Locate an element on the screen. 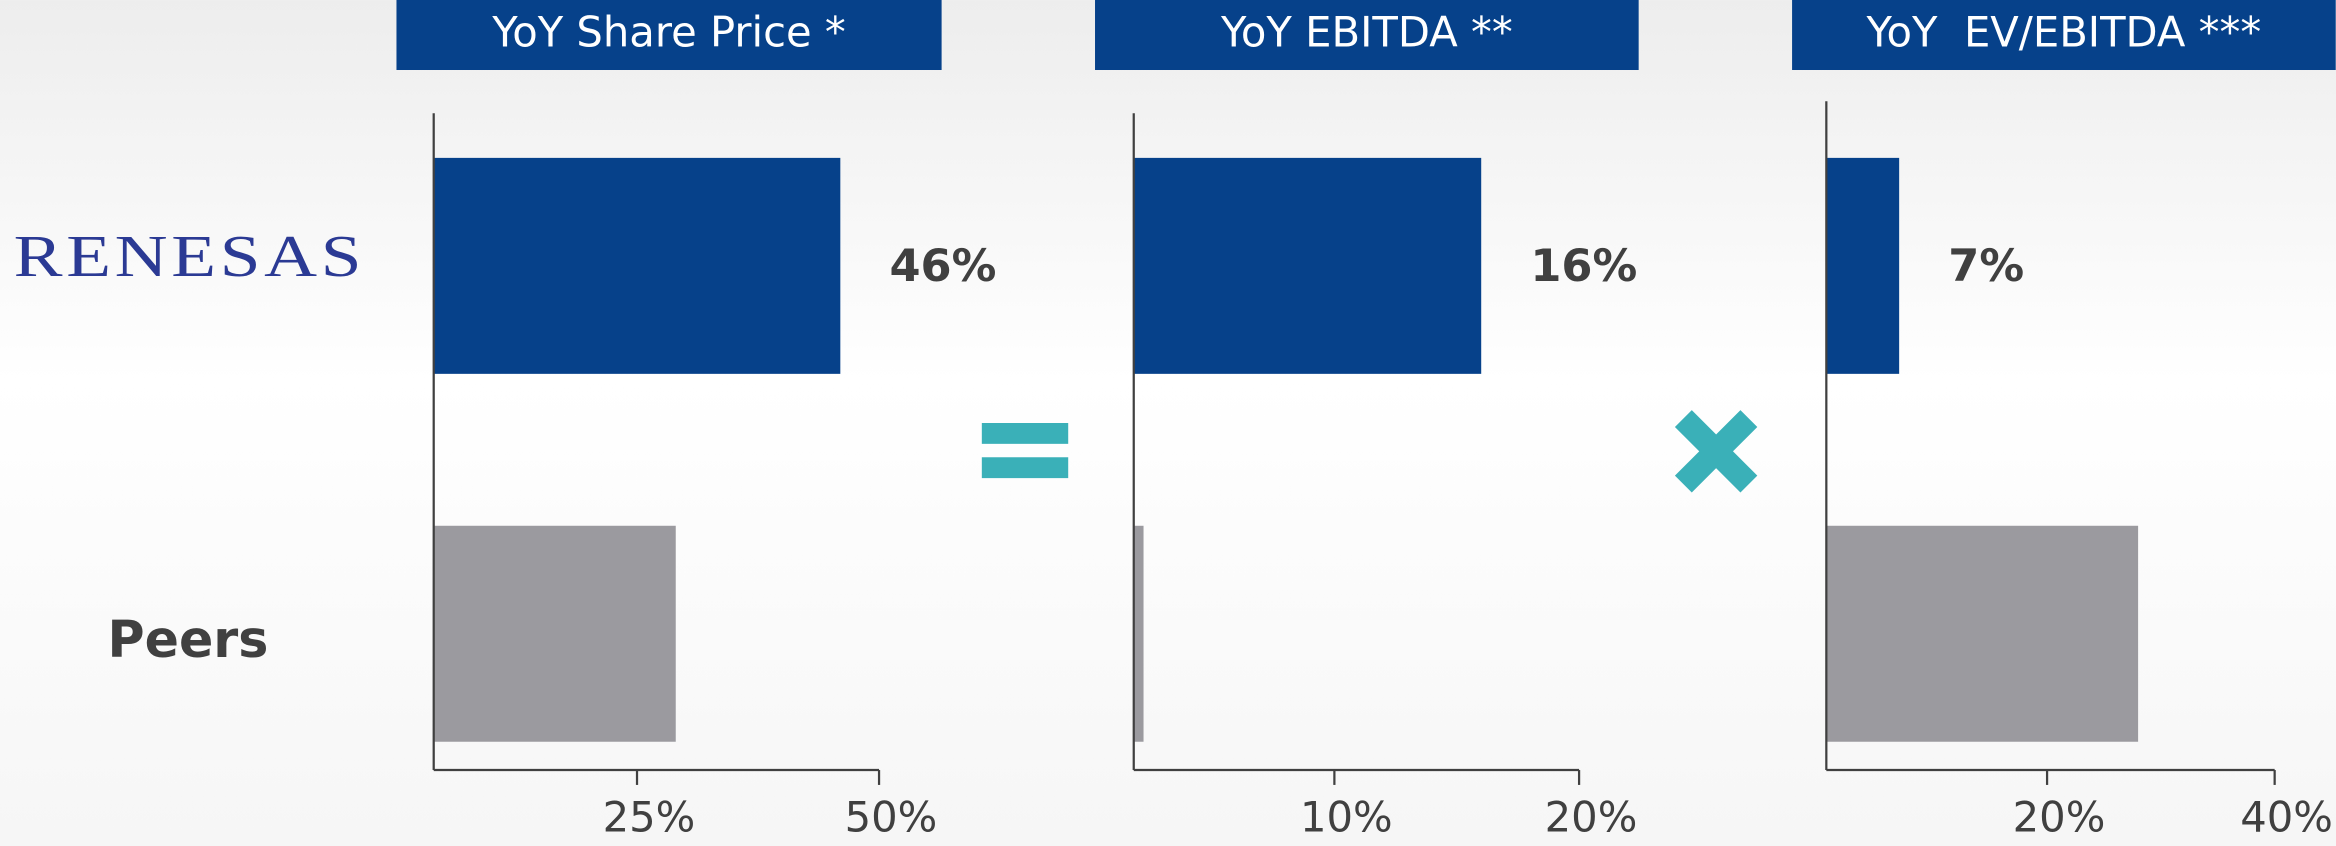  x-tick-label: 25% is located at coordinates (649, 817).